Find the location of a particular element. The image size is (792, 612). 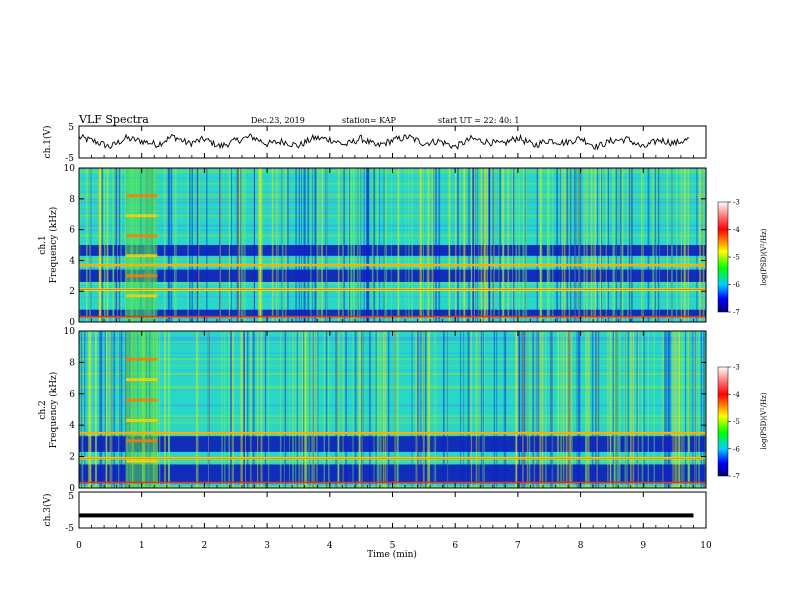

ch1-ytick-label: 8 is located at coordinates (72, 200).